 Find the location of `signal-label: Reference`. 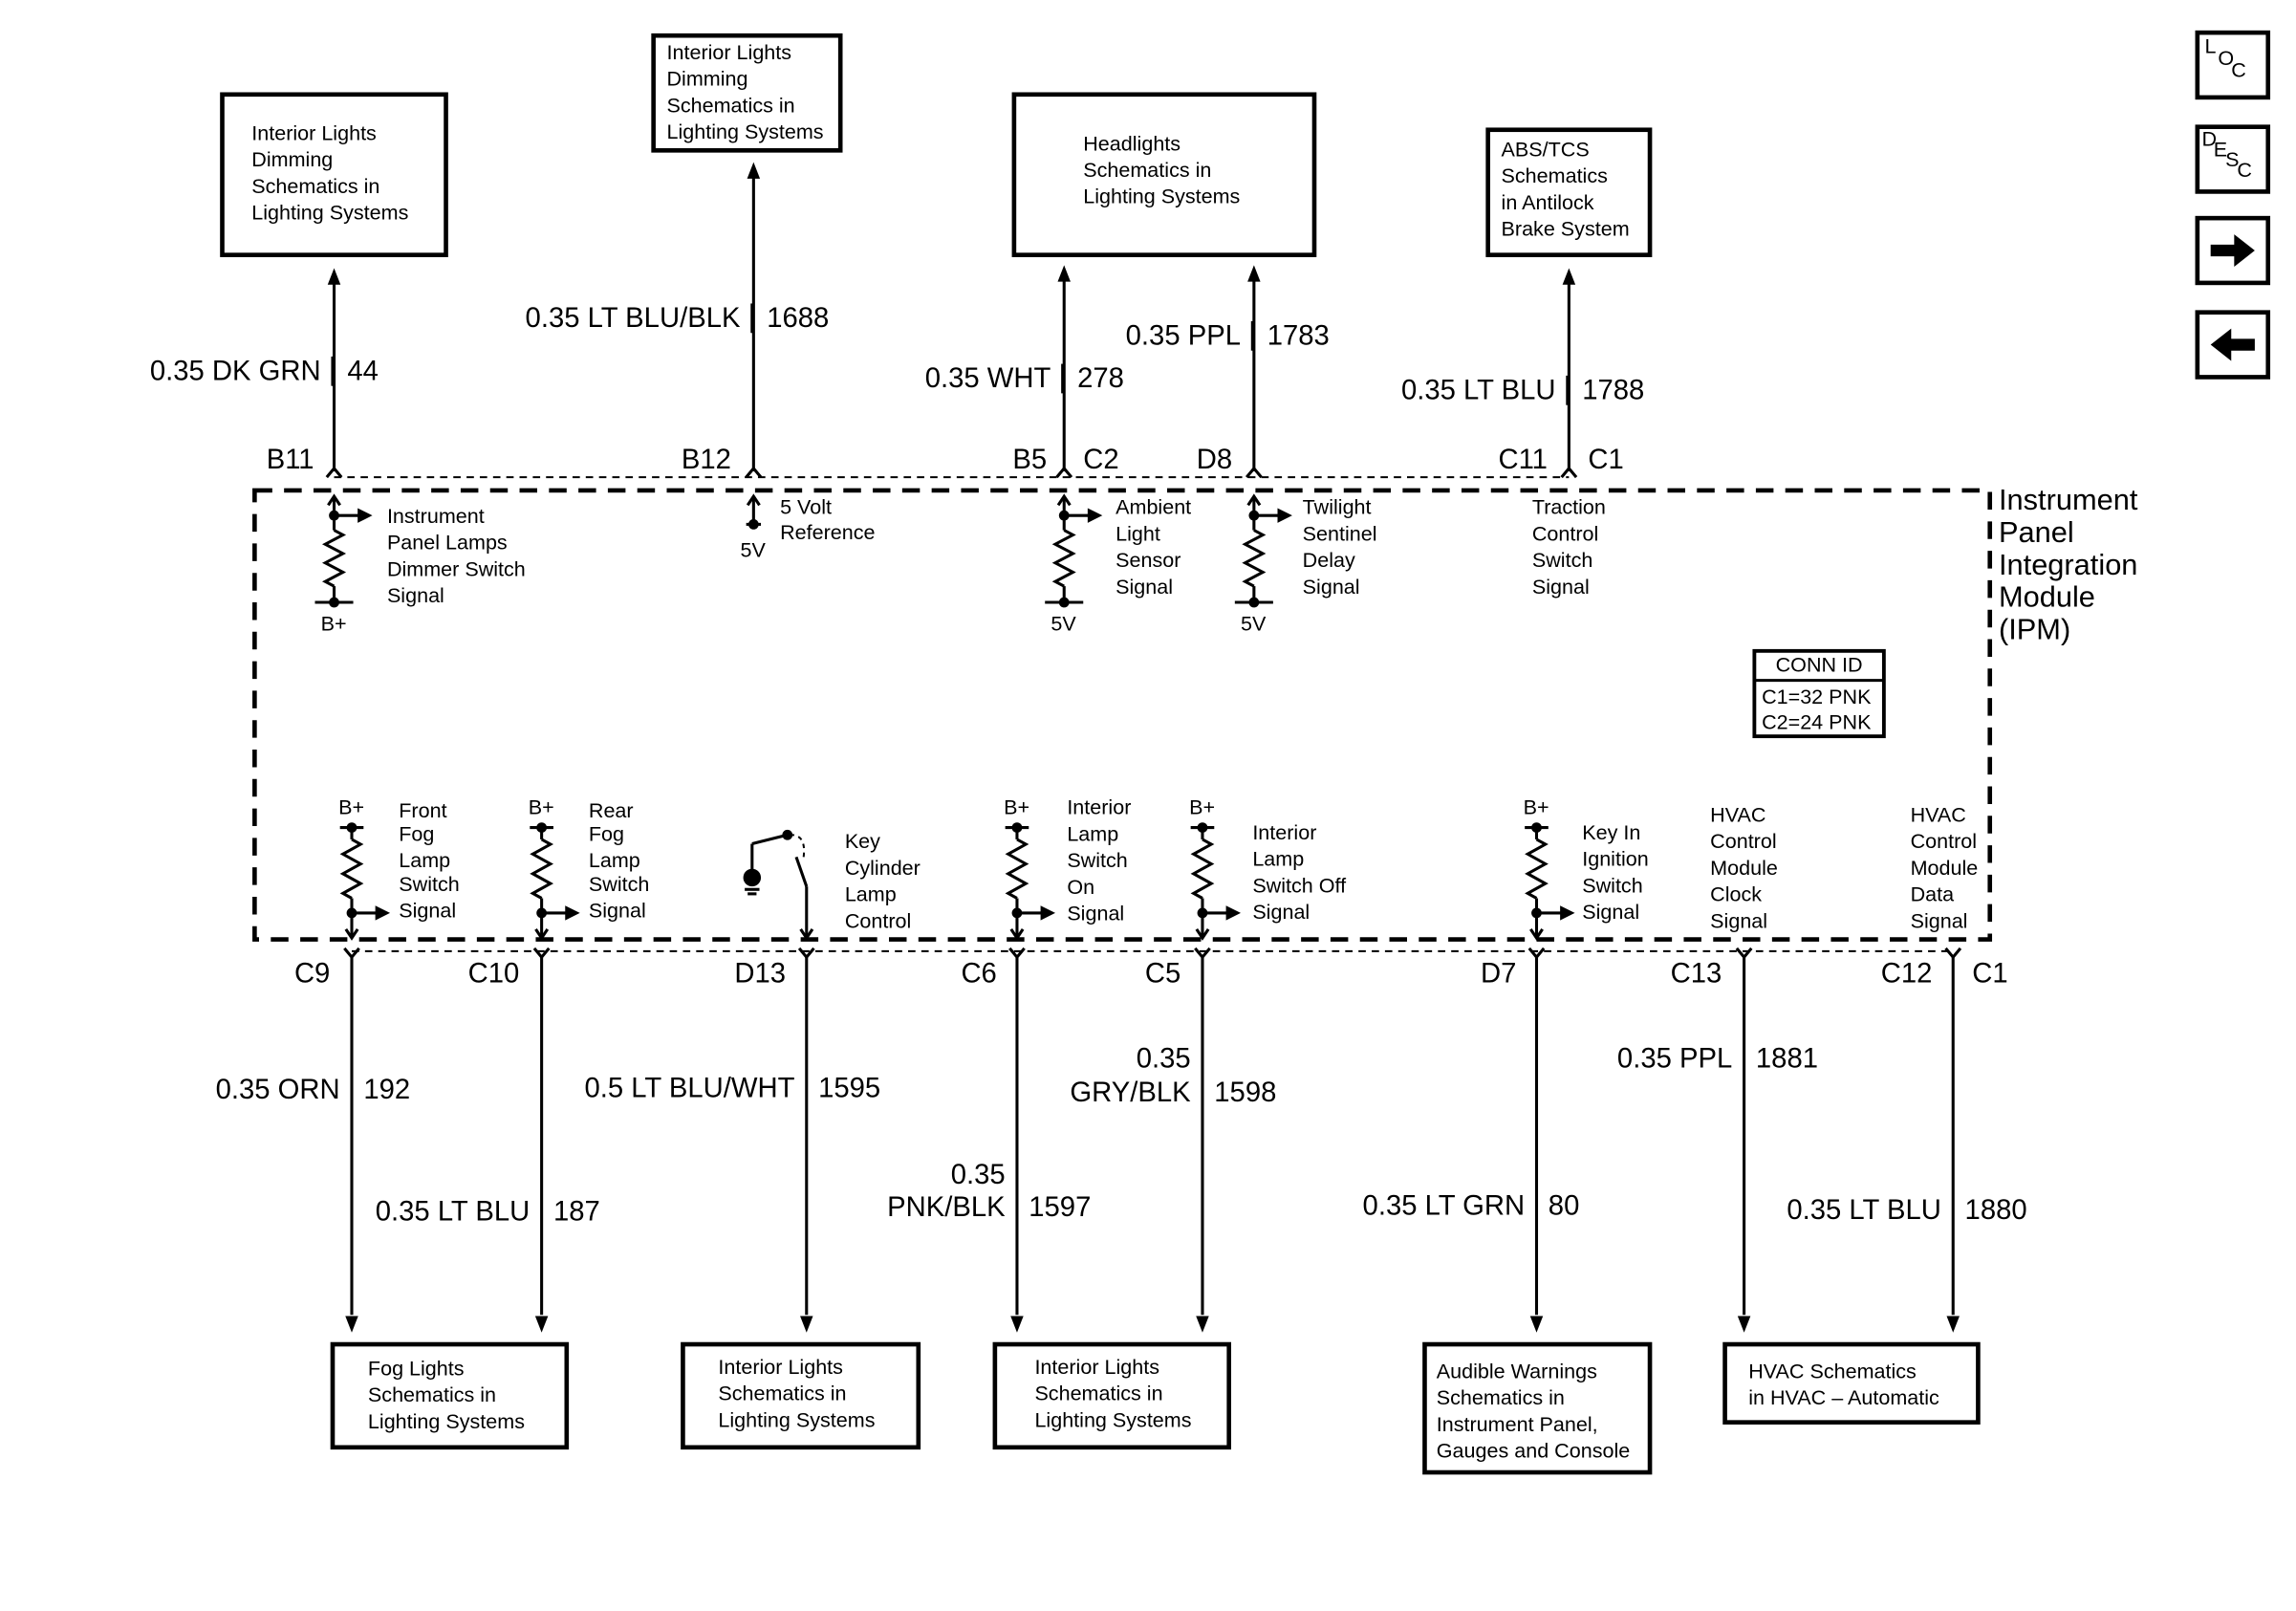

signal-label: Reference is located at coordinates (827, 532).